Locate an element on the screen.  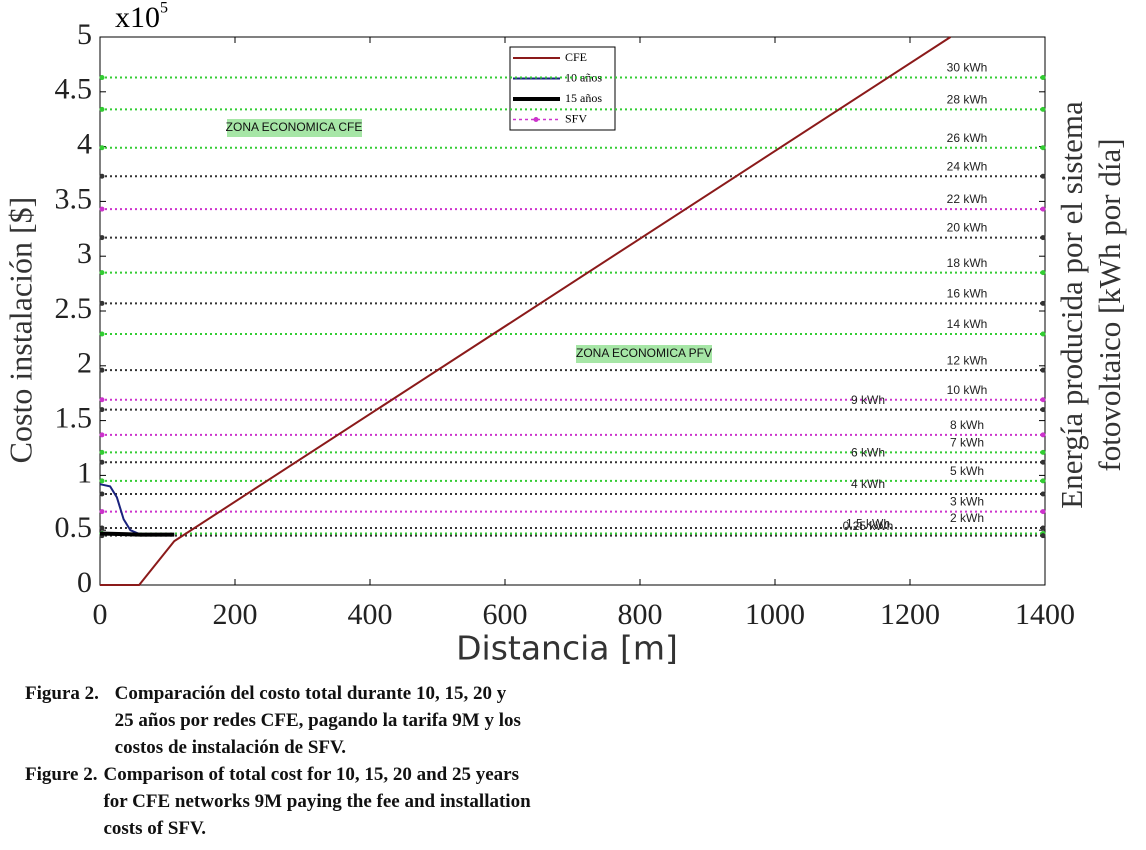
x-tick-label: 1400 is located at coordinates (1045, 614).